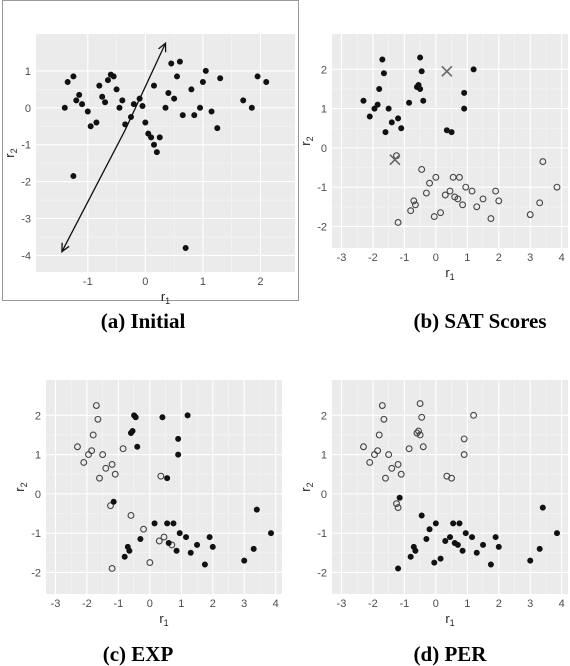 Image resolution: width=570 pixels, height=666 pixels. I want to click on x-tick-label: 2, so click(499, 258).